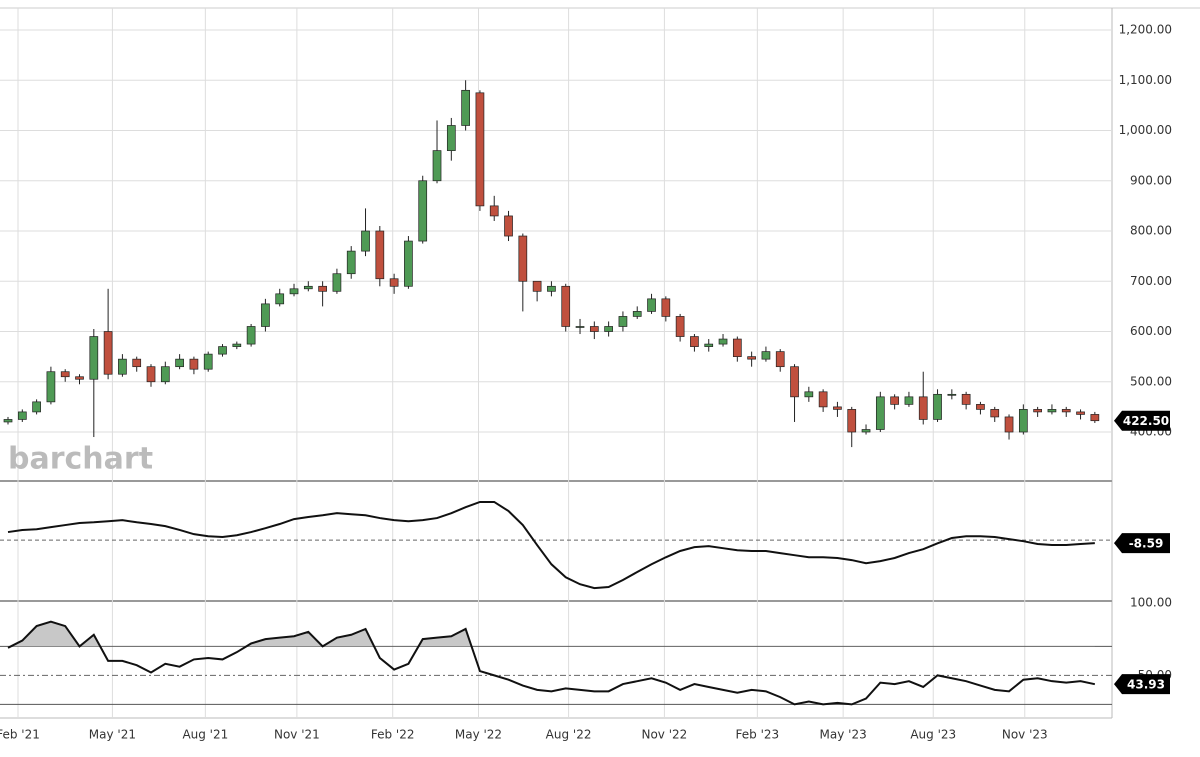  Describe the element at coordinates (1151, 381) in the screenshot. I see `y-tick-label: 500.00` at that location.